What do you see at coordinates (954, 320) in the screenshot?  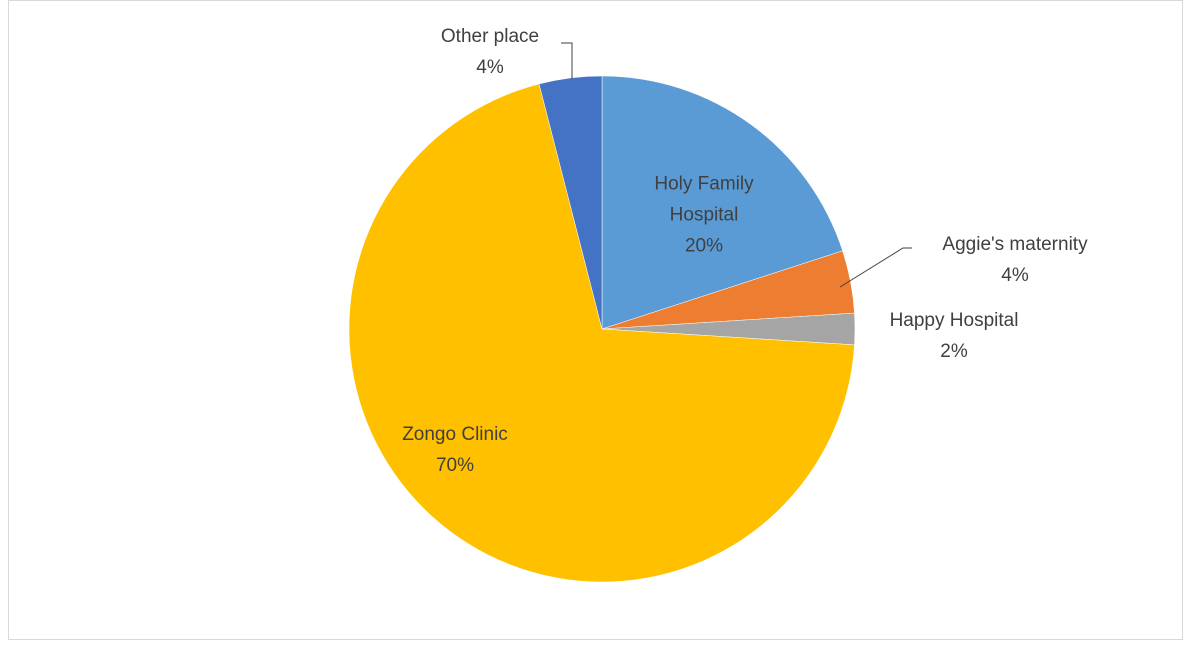 I see `category-label: Happy Hospital` at bounding box center [954, 320].